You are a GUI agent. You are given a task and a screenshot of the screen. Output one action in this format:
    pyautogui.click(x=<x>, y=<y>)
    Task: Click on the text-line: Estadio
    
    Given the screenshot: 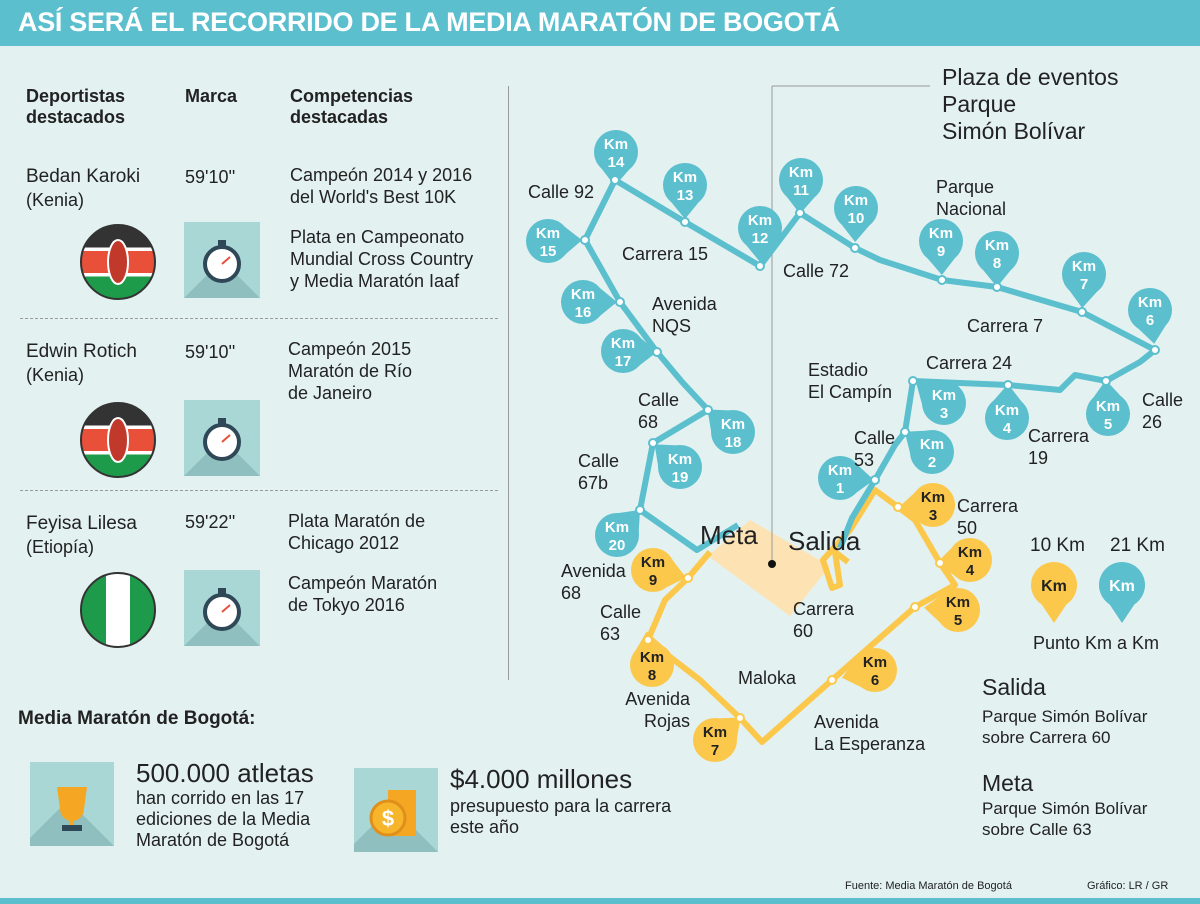 What is the action you would take?
    pyautogui.click(x=838, y=370)
    